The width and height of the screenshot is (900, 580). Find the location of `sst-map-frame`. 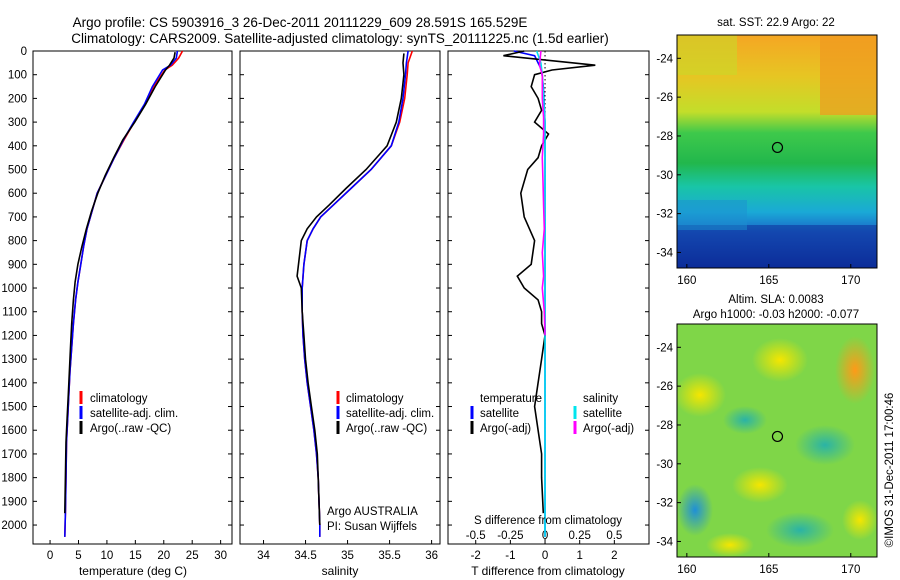

sst-map-frame is located at coordinates (777, 151).